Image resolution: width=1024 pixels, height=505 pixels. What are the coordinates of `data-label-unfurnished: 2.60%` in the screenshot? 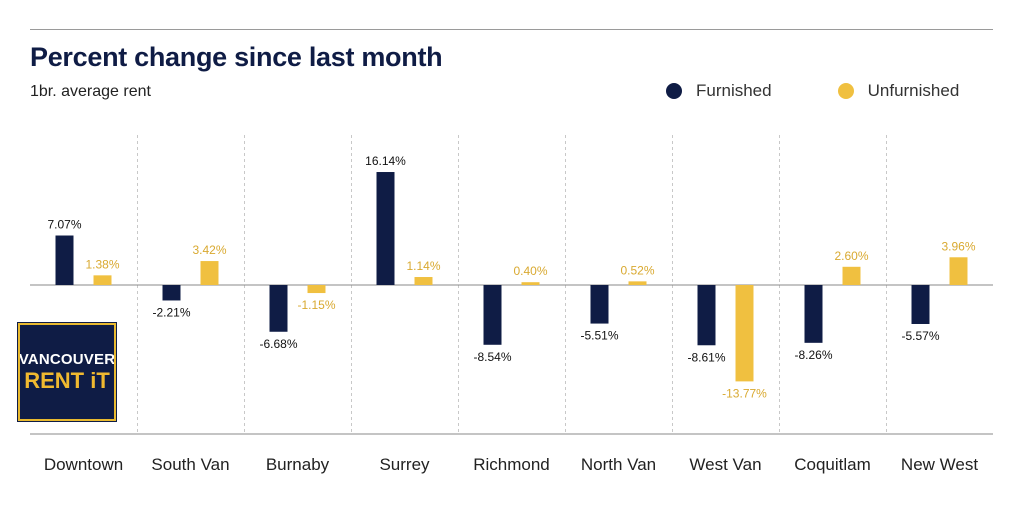 It's located at (851, 256).